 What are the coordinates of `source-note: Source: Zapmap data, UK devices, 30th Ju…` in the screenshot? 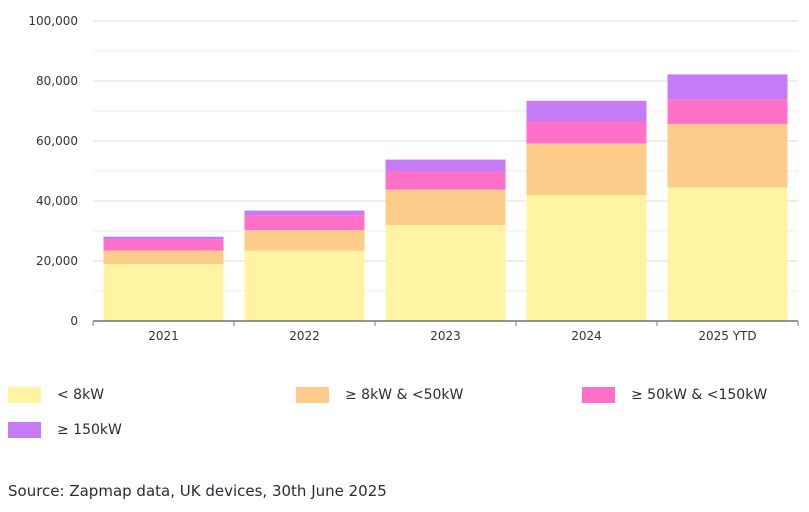 It's located at (197, 491).